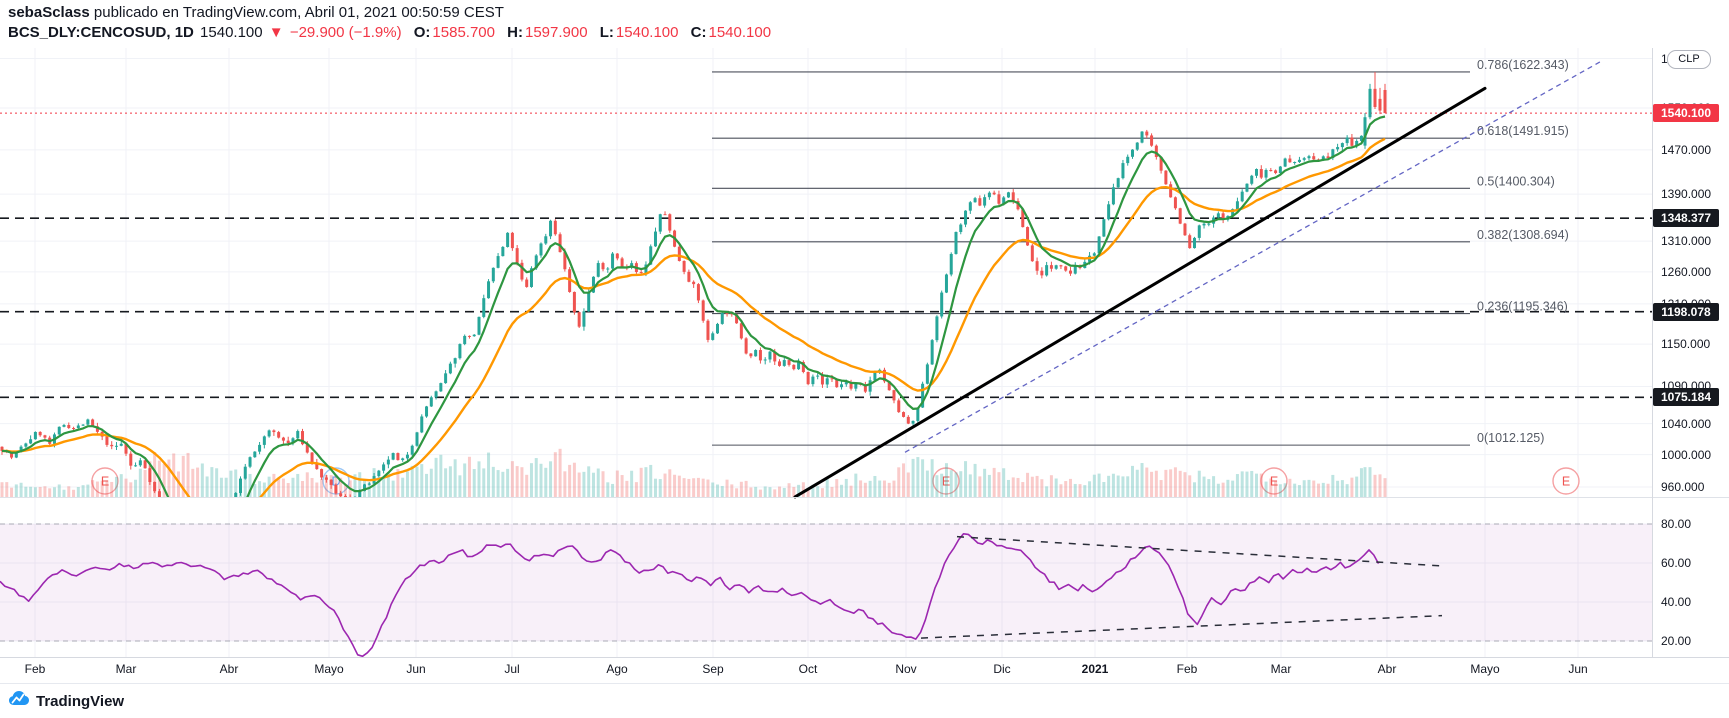 Image resolution: width=1729 pixels, height=718 pixels. What do you see at coordinates (422, 32) in the screenshot?
I see `open-label: O:` at bounding box center [422, 32].